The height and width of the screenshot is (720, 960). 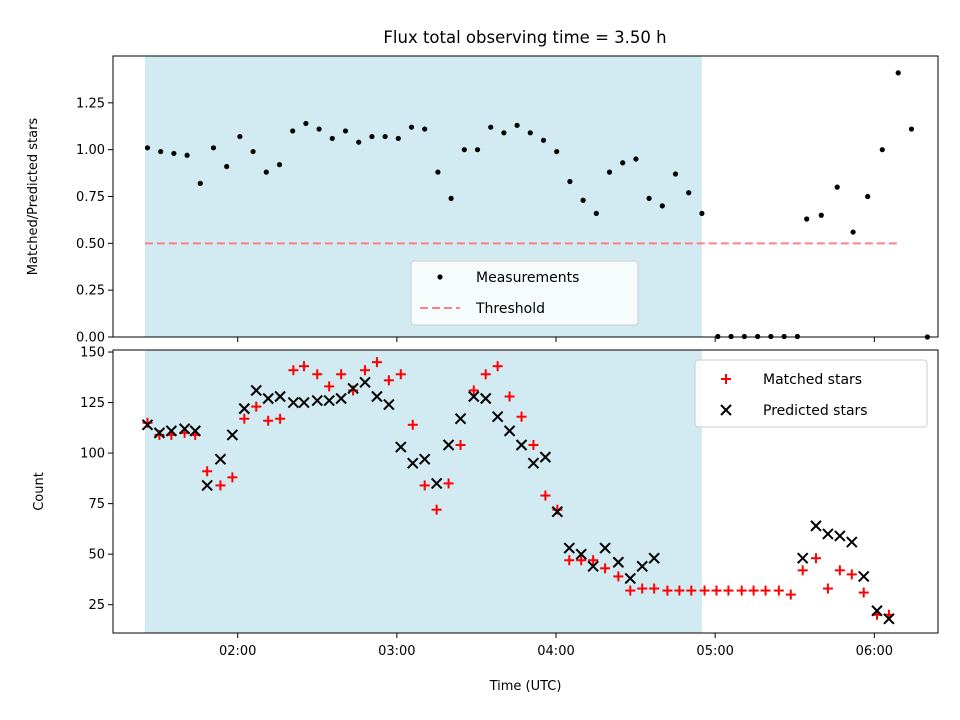 What do you see at coordinates (440, 277) in the screenshot?
I see `legend-measurement-marker` at bounding box center [440, 277].